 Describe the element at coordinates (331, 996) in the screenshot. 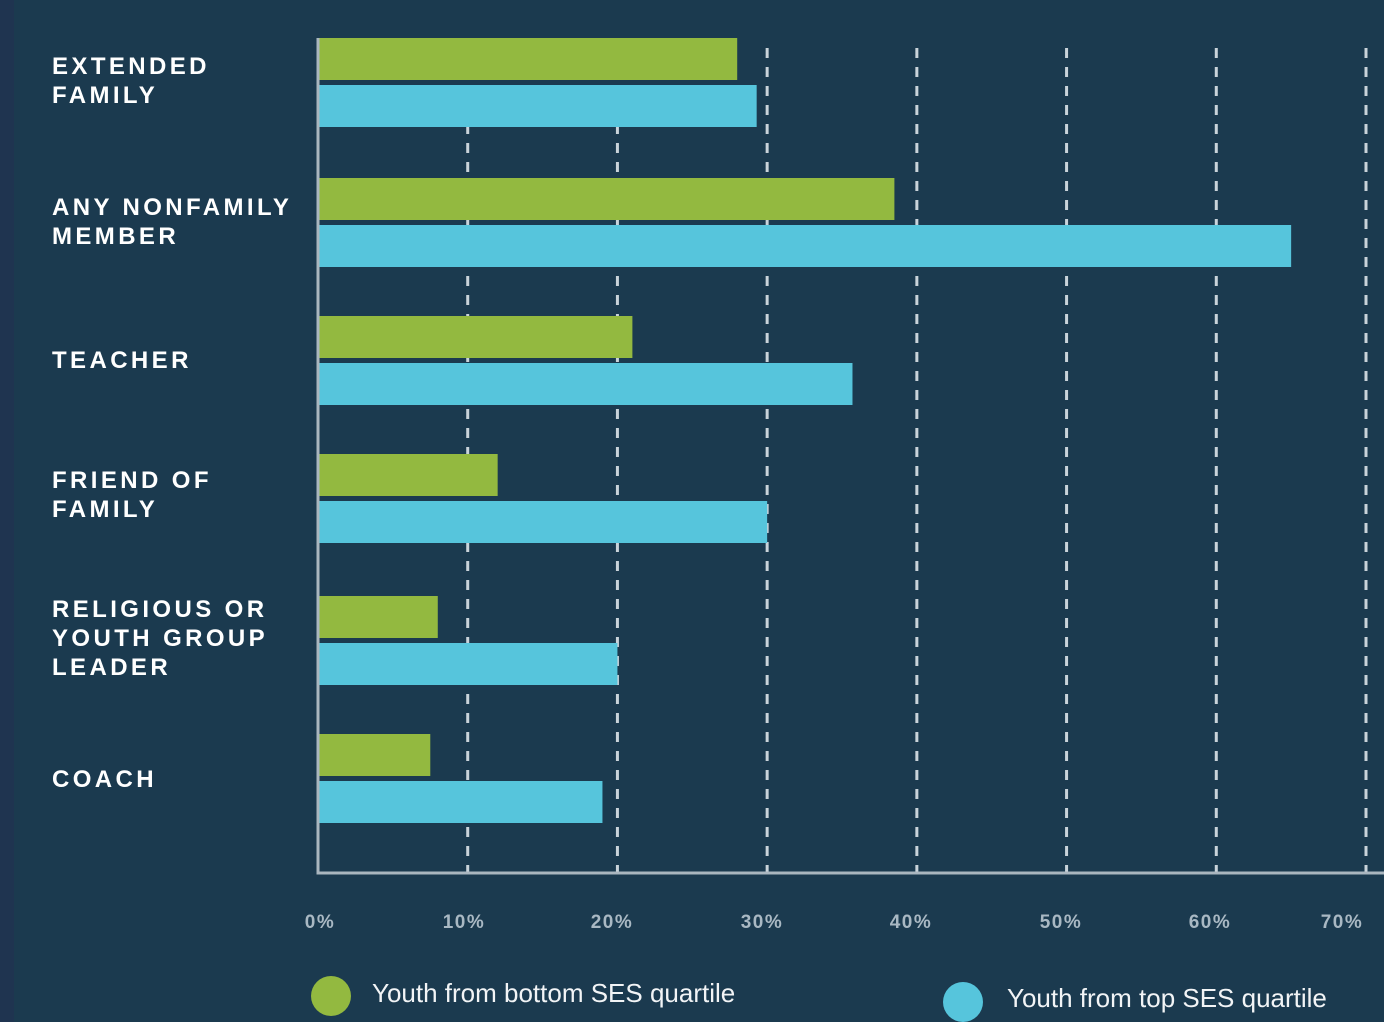

I see `legend-swatch-bottom-ses` at that location.